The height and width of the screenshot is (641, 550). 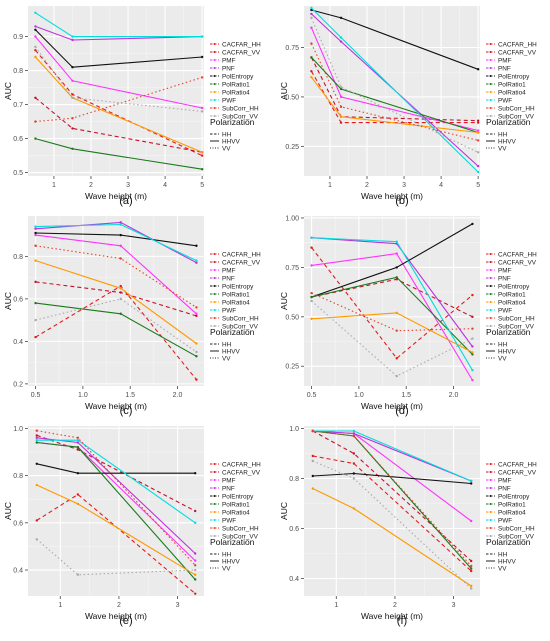 I want to click on y-tick-label: 0.7, so click(x=18, y=105).